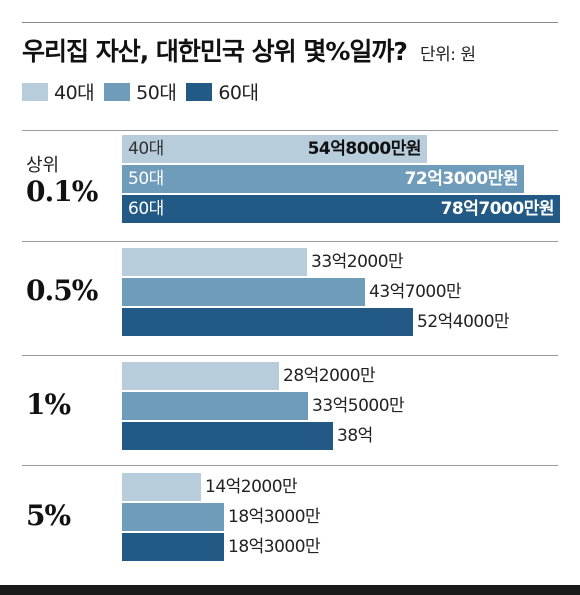 Image resolution: width=580 pixels, height=595 pixels. Describe the element at coordinates (364, 149) in the screenshot. I see `bar-value-label: 54억8000만원` at that location.